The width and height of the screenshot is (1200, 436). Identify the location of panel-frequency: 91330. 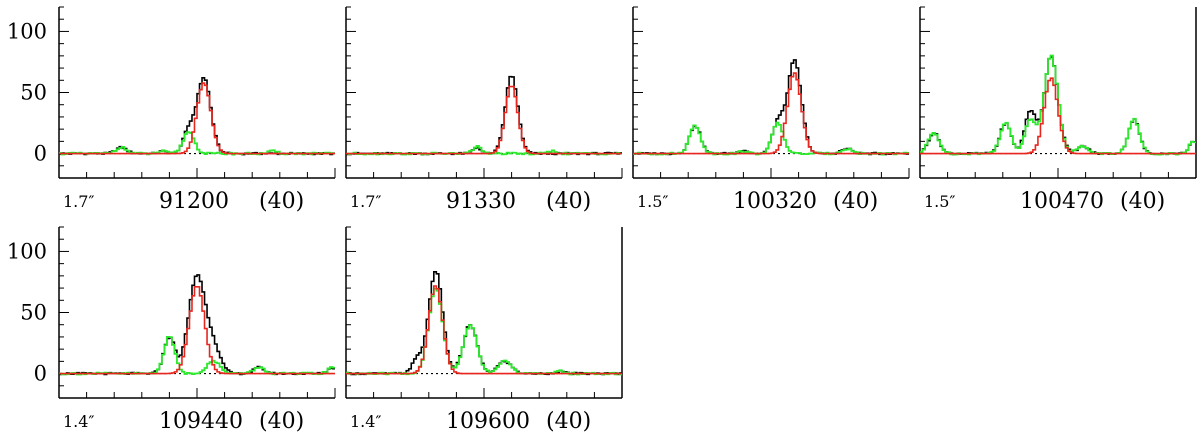
(481, 201).